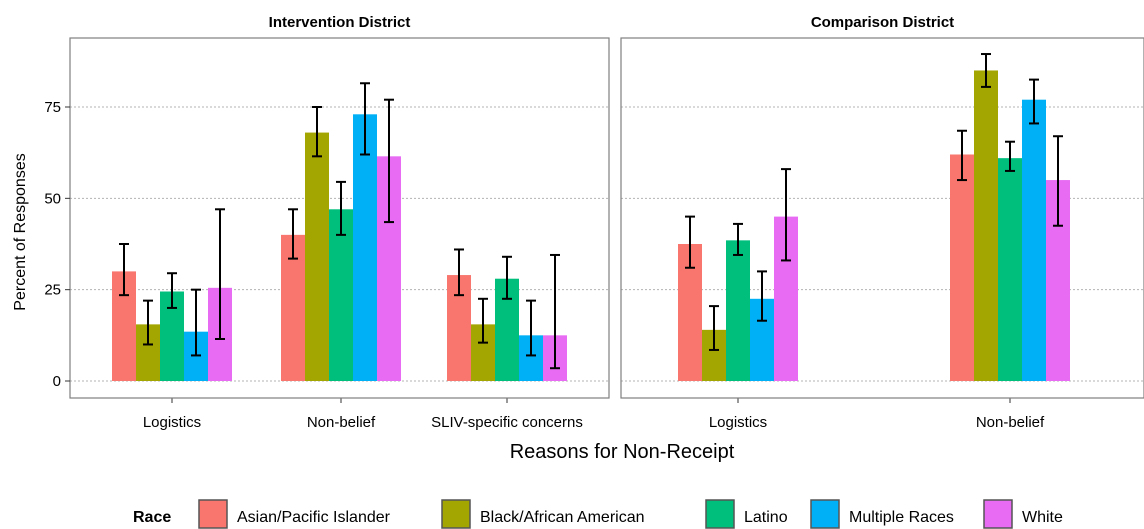 The width and height of the screenshot is (1144, 529). What do you see at coordinates (766, 517) in the screenshot?
I see `legend-label: Latino` at bounding box center [766, 517].